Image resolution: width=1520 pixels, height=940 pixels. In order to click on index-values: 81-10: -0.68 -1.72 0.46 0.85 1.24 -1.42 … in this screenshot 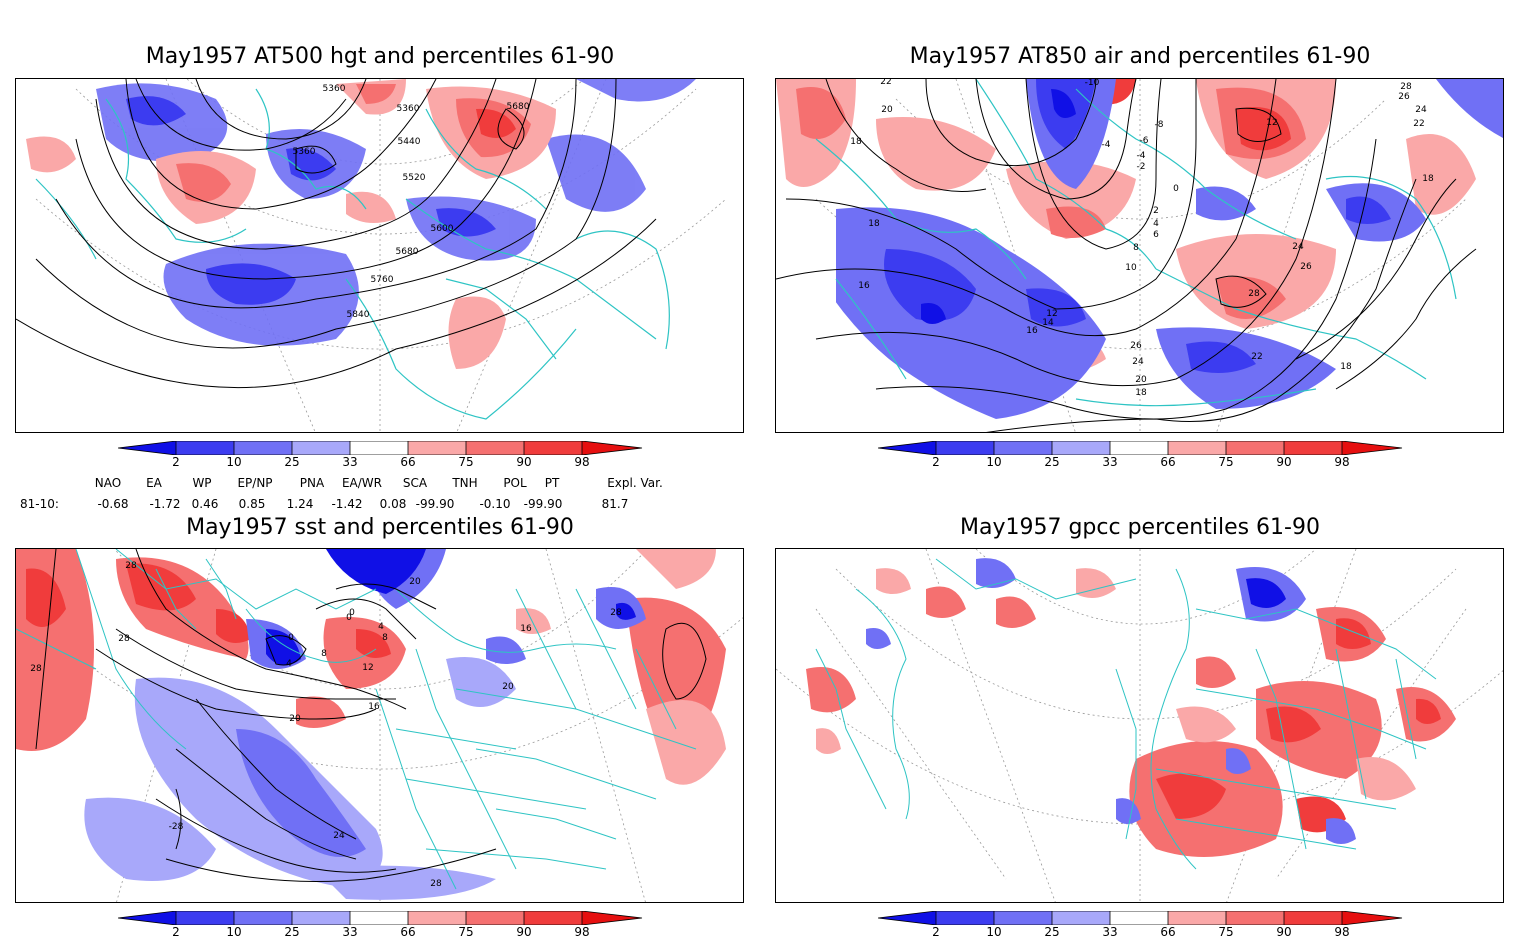, I will do `click(380, 505)`.